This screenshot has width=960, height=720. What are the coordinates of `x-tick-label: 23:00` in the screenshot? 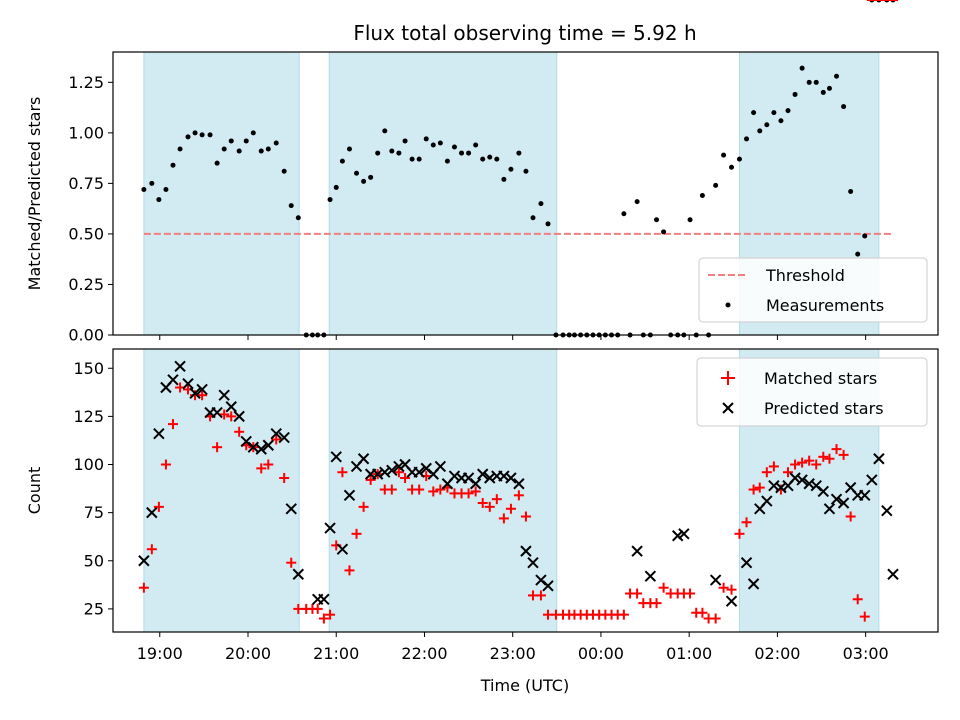 It's located at (513, 653).